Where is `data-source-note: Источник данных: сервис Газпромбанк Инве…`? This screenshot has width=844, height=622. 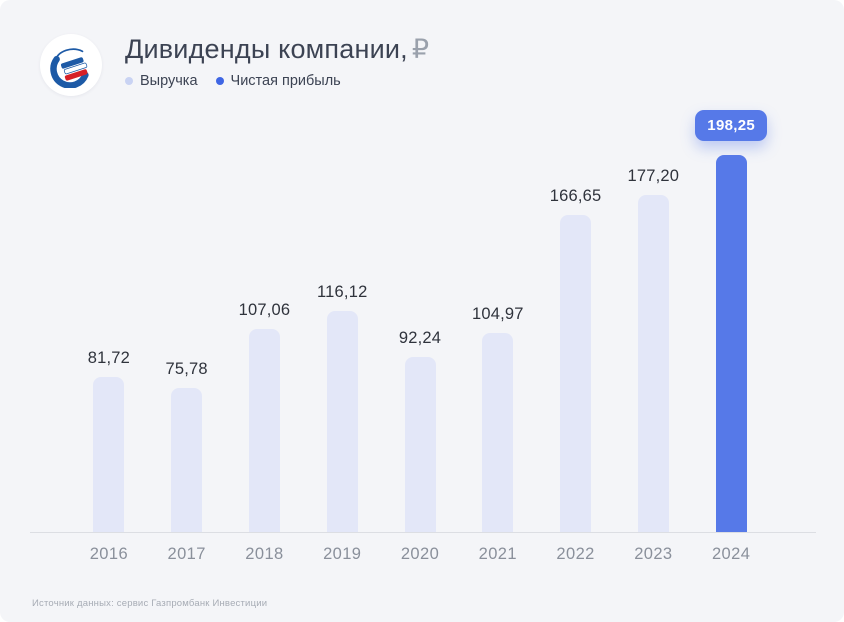
data-source-note: Источник данных: сервис Газпромбанк Инве… is located at coordinates (150, 603).